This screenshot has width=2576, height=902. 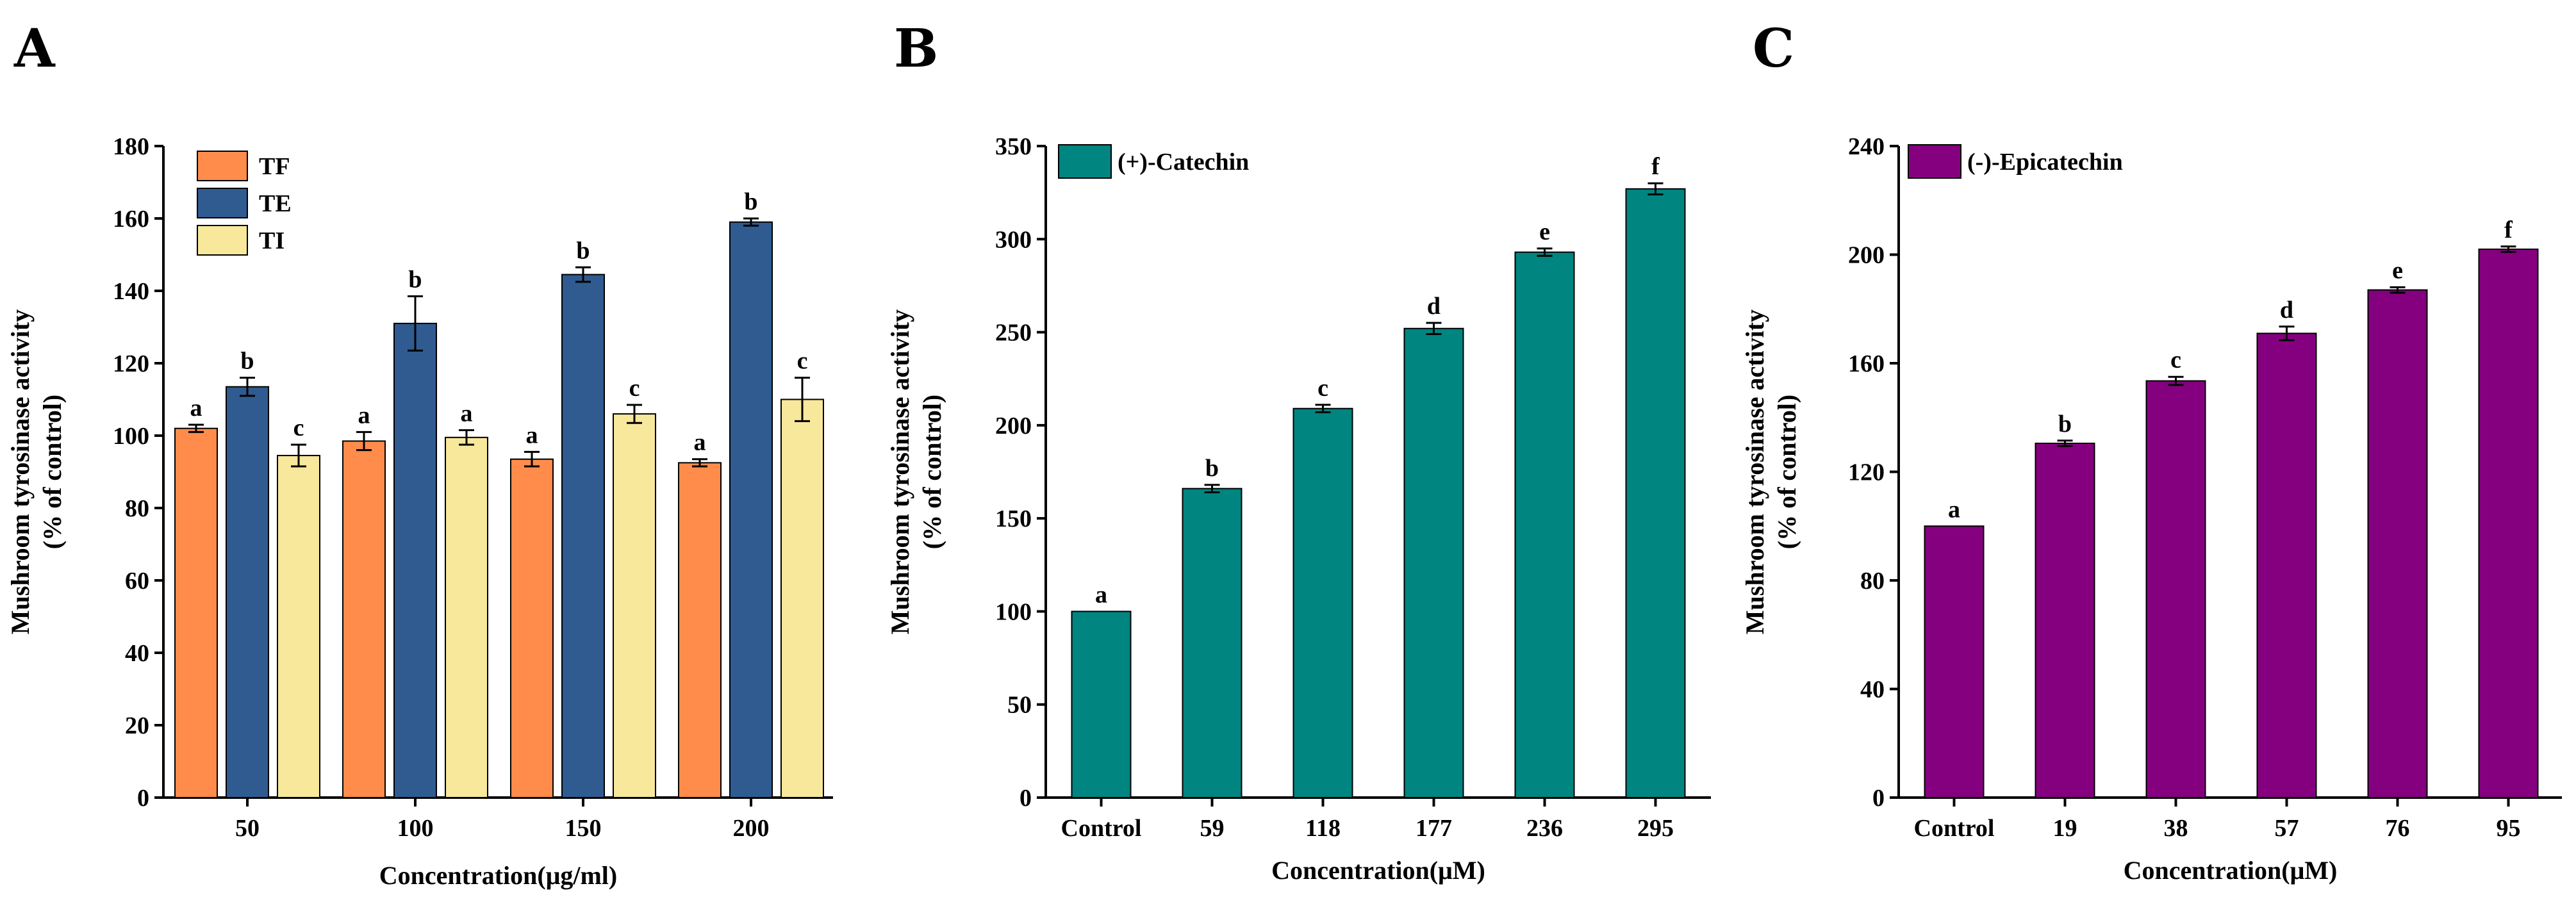 I want to click on x-tick-label: 150, so click(x=583, y=828).